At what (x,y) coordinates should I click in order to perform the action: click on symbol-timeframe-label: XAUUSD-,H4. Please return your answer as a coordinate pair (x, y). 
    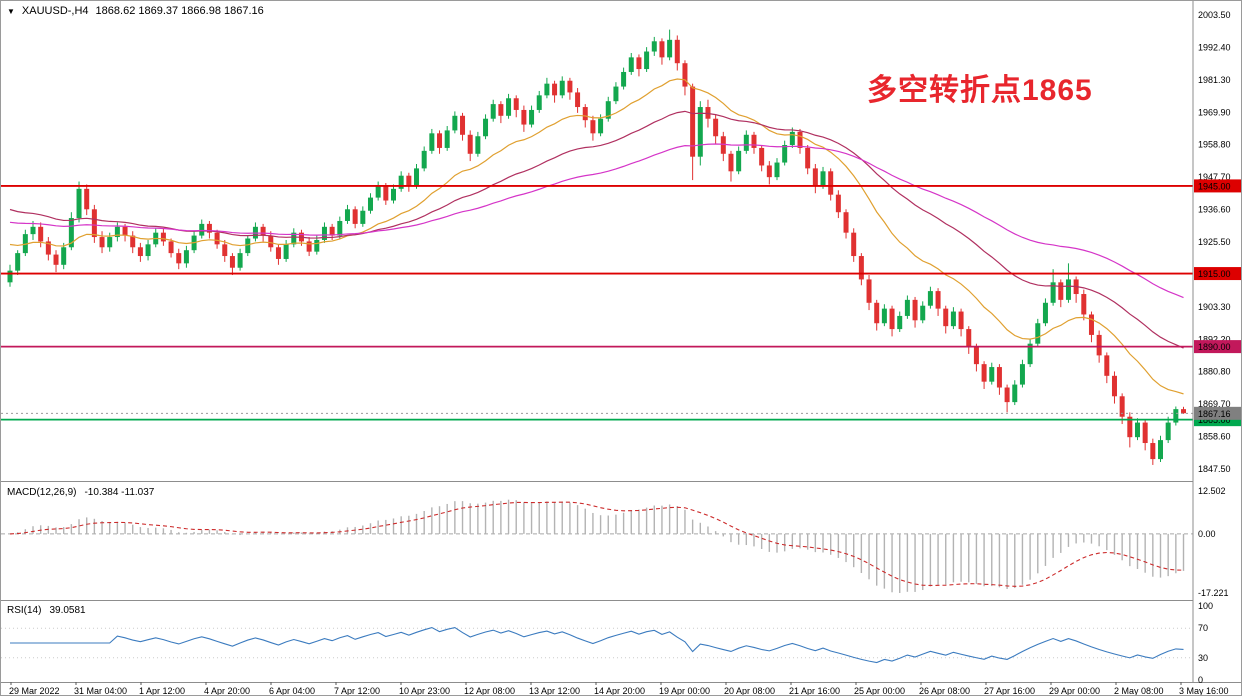
    Looking at the image, I should click on (55, 11).